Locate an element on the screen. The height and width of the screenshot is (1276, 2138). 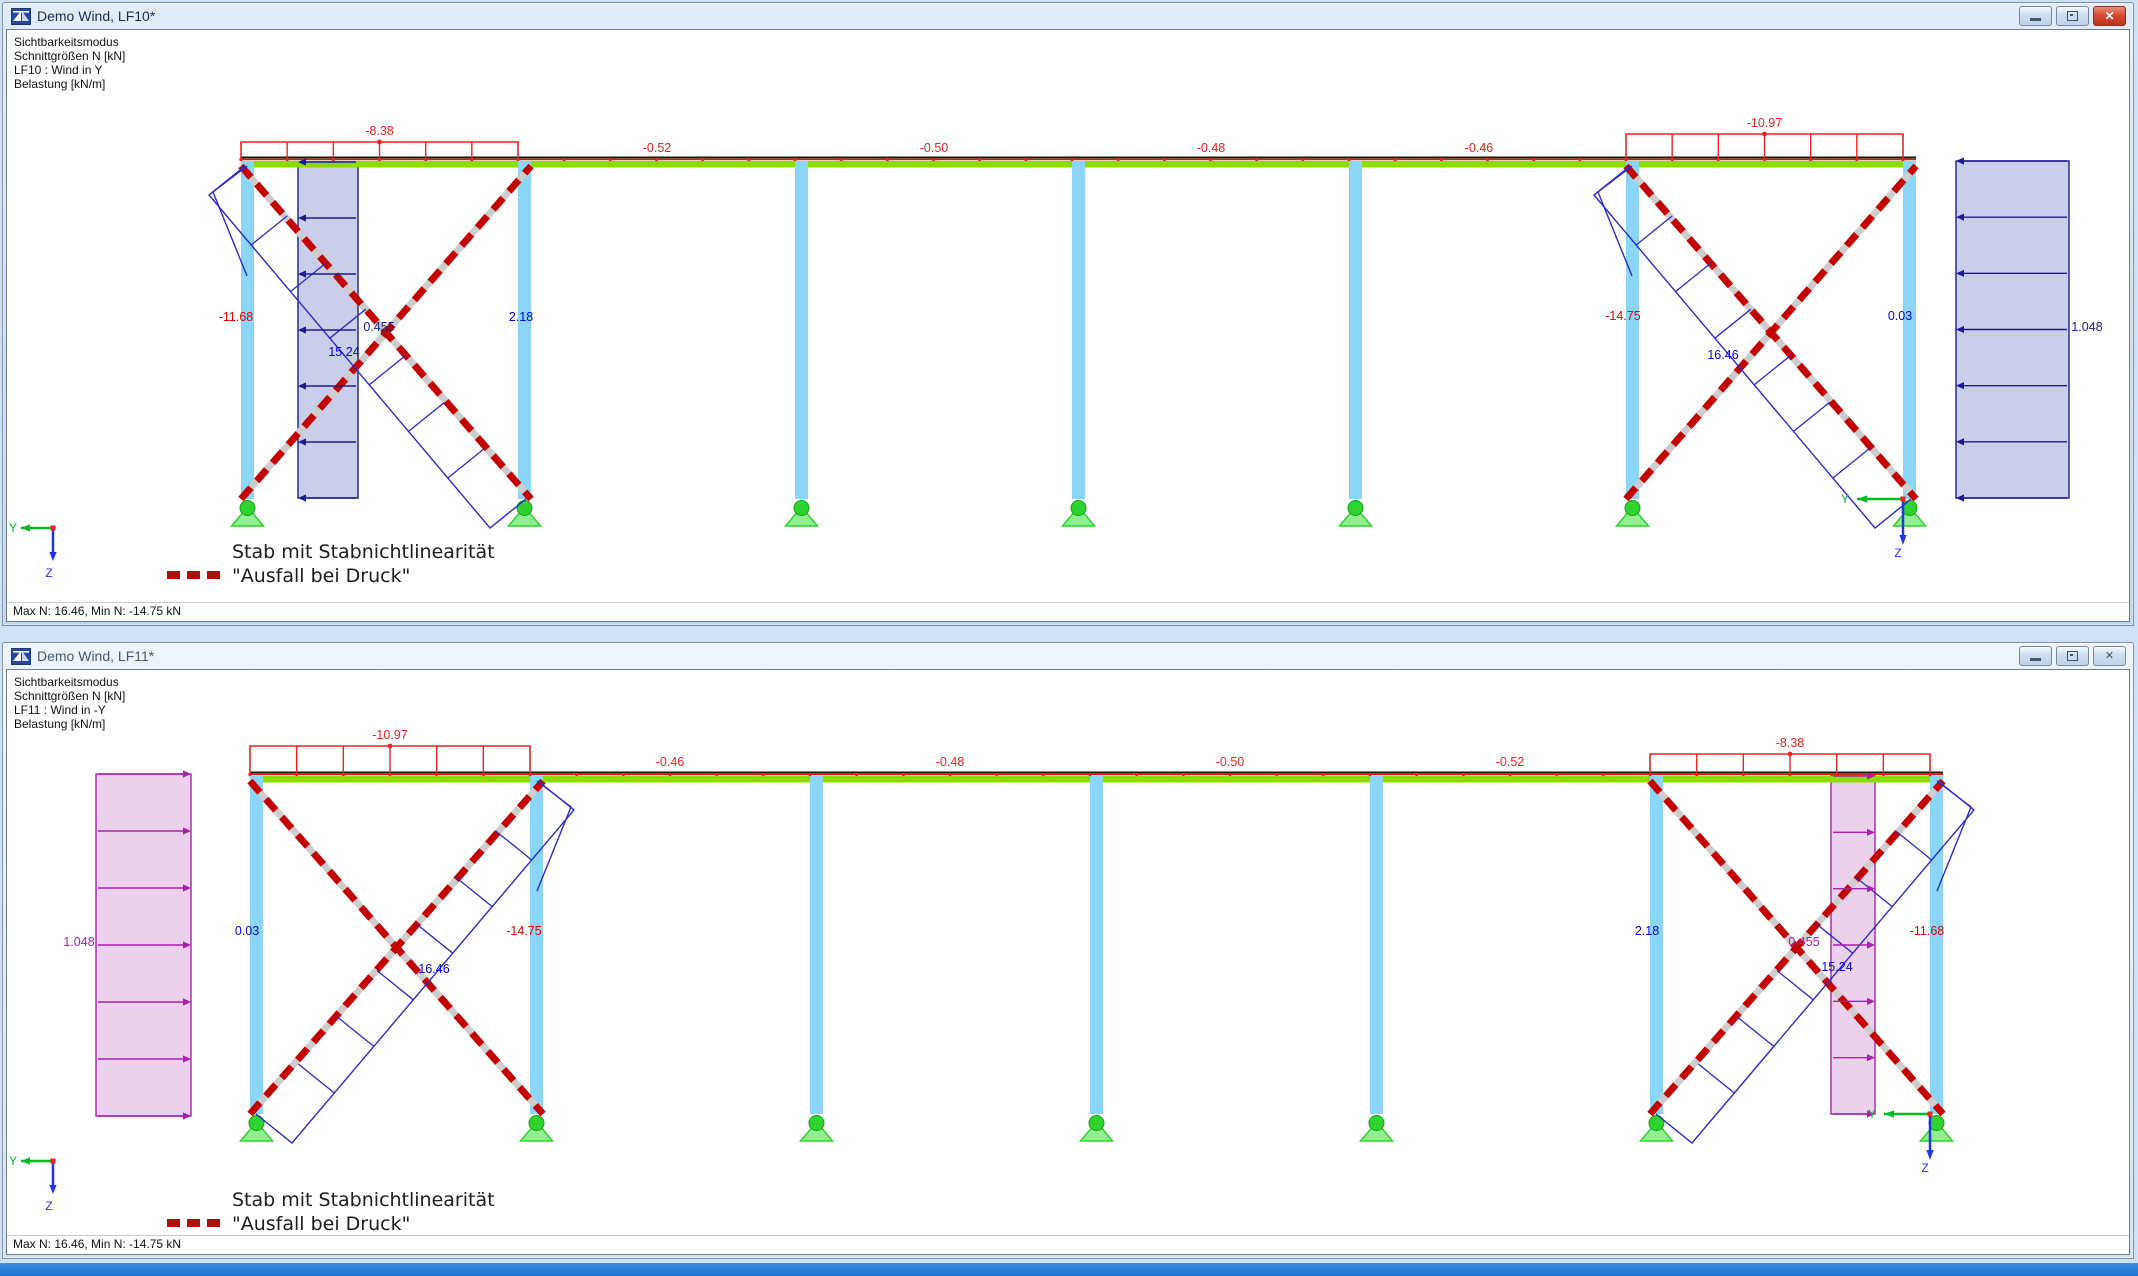
info-line: Schnittgrößen N [kN] is located at coordinates (70, 696).